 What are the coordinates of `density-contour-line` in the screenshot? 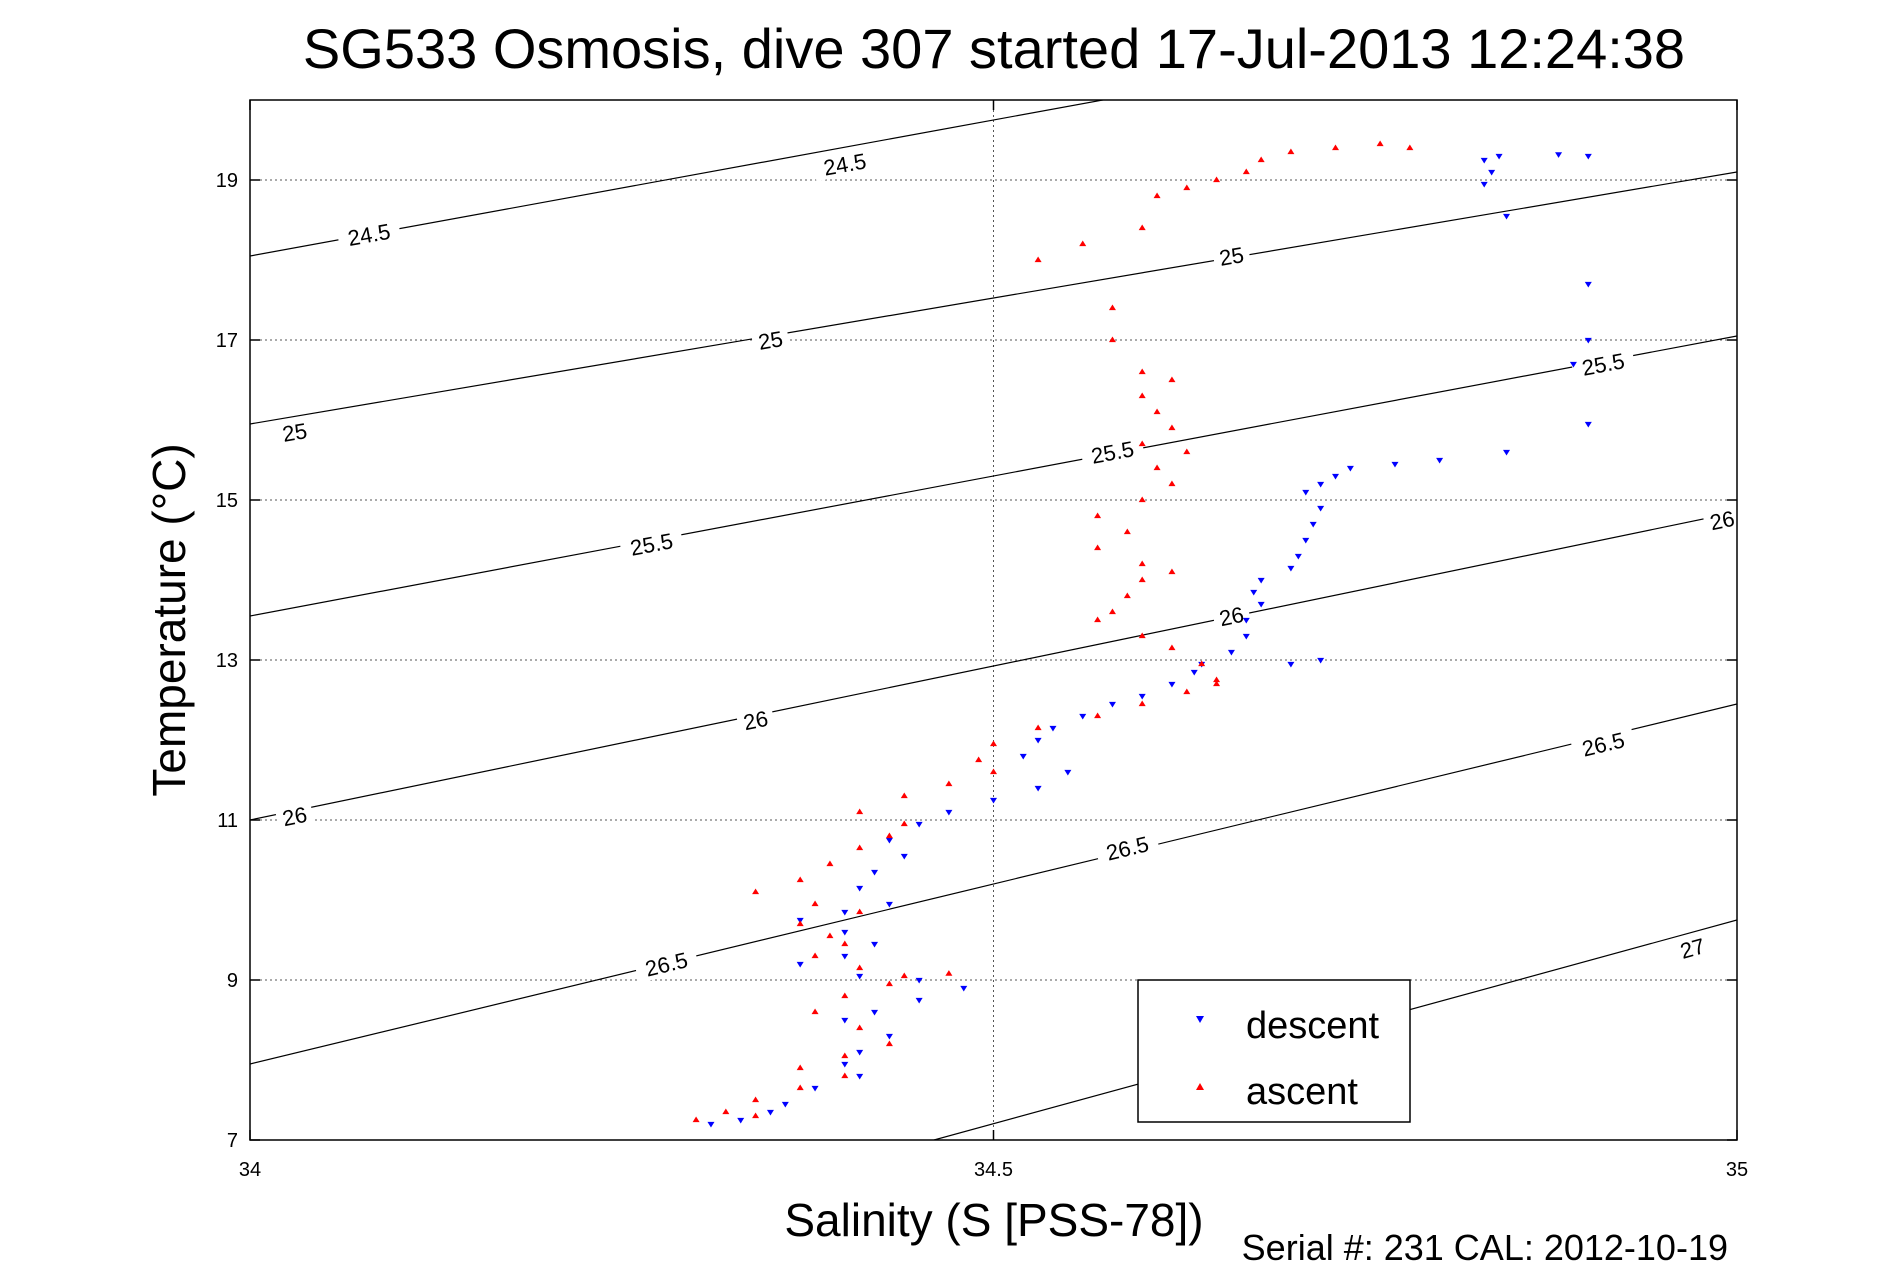 It's located at (678, 178).